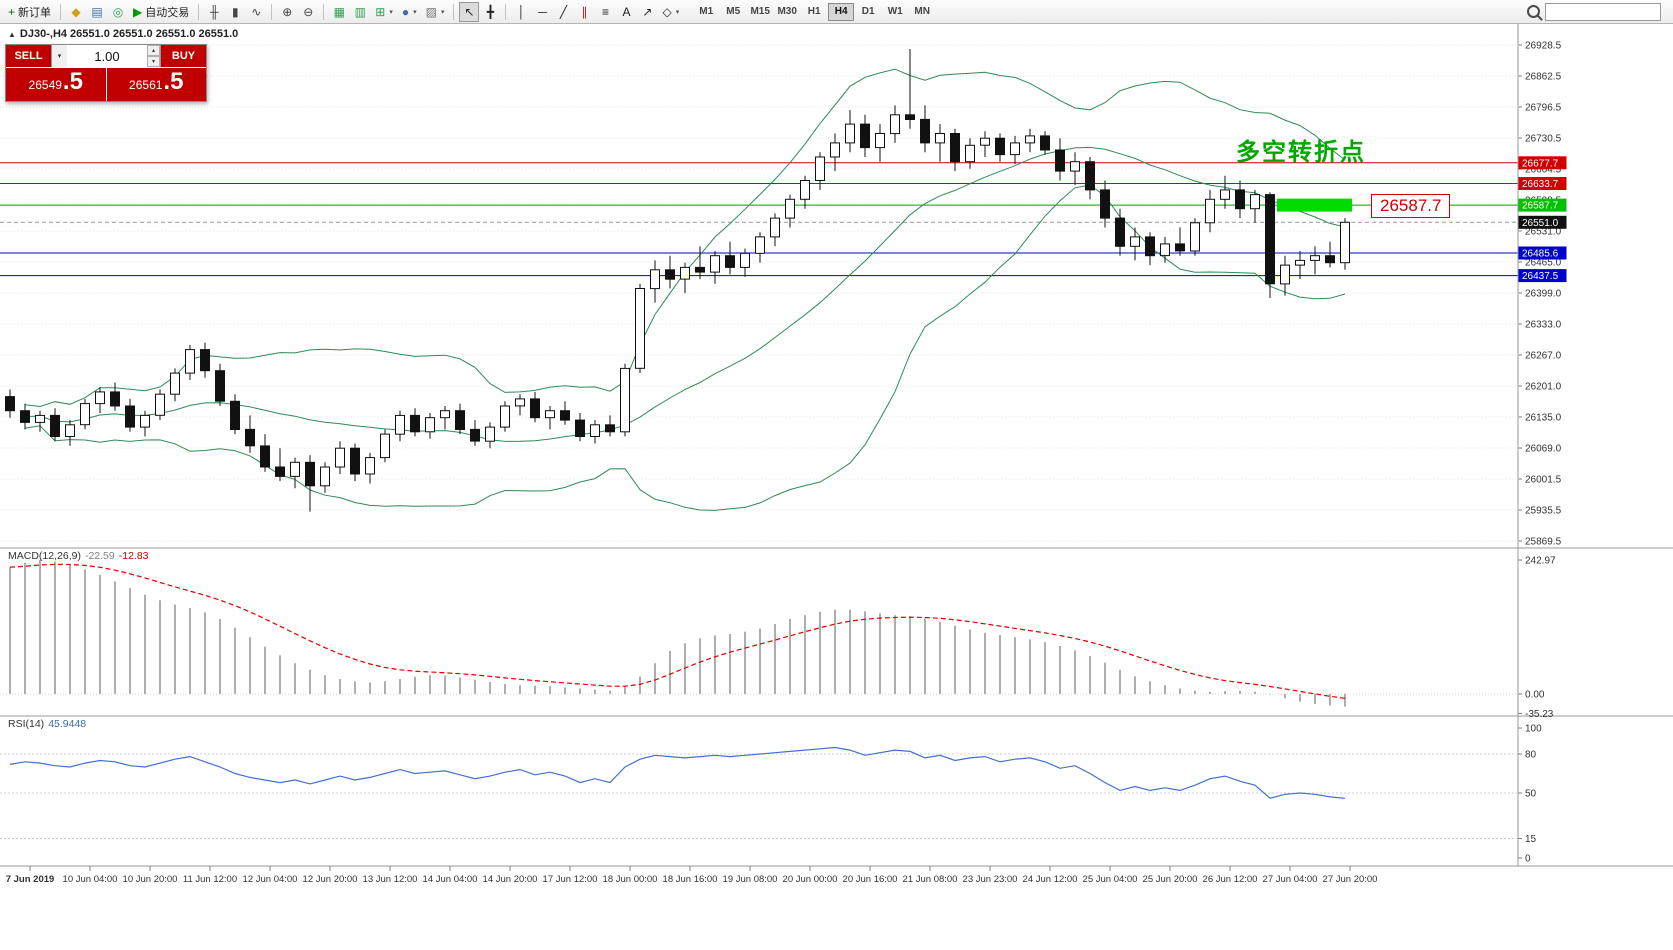 This screenshot has height=950, width=1673. I want to click on rsi-name: RSI(14), so click(26, 724).